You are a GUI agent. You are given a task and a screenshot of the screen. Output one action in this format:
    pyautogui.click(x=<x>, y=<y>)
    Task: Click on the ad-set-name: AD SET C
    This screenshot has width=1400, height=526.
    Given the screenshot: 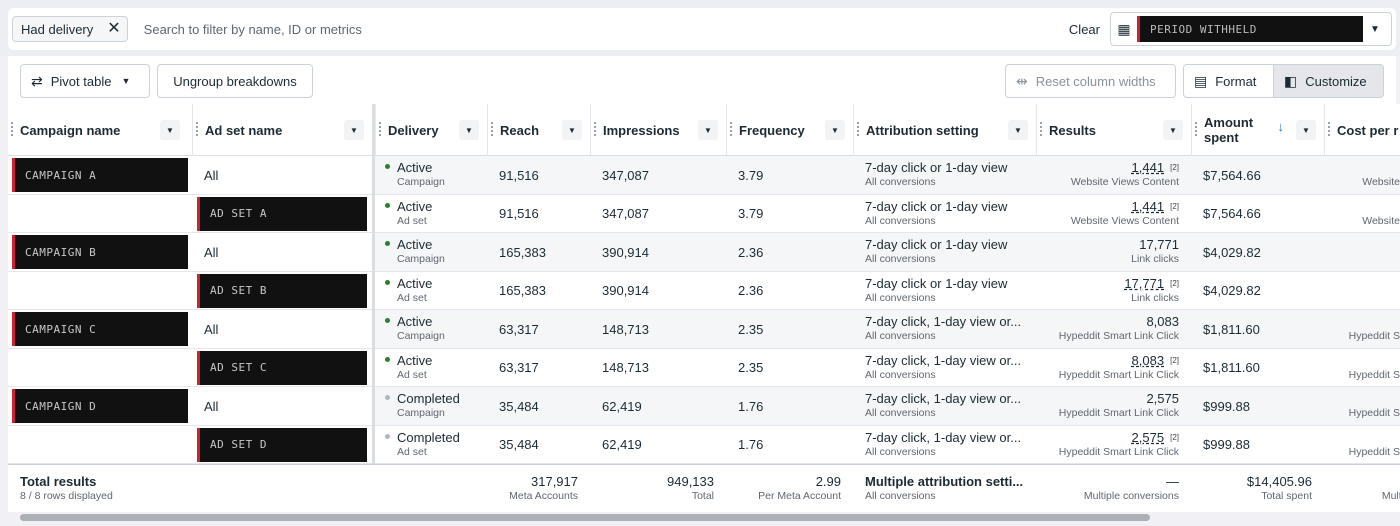 What is the action you would take?
    pyautogui.click(x=282, y=367)
    